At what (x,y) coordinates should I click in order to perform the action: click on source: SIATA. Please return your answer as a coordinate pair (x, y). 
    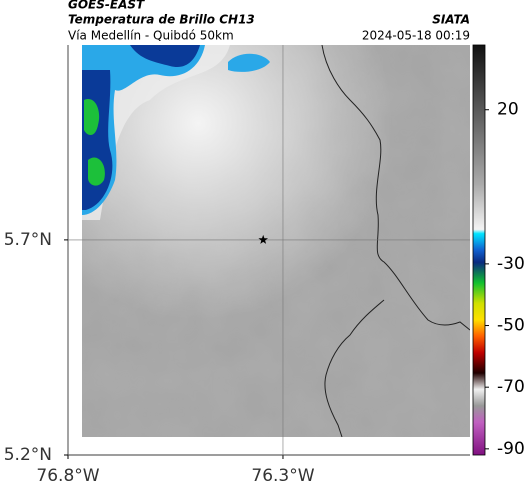
    Looking at the image, I should click on (451, 20).